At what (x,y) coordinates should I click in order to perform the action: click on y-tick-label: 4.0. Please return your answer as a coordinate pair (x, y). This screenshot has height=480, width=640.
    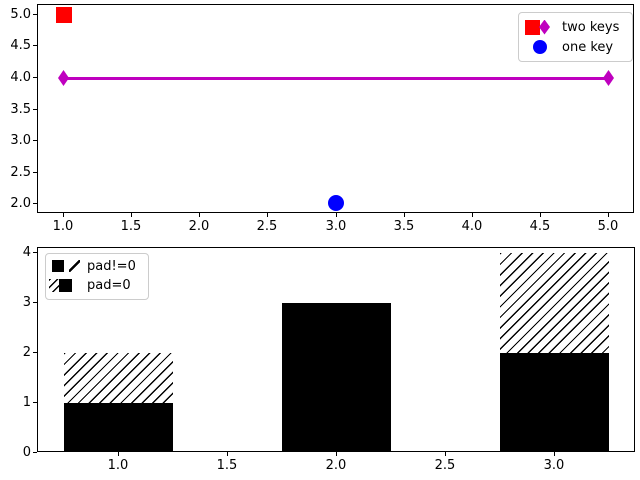
    Looking at the image, I should click on (20, 77).